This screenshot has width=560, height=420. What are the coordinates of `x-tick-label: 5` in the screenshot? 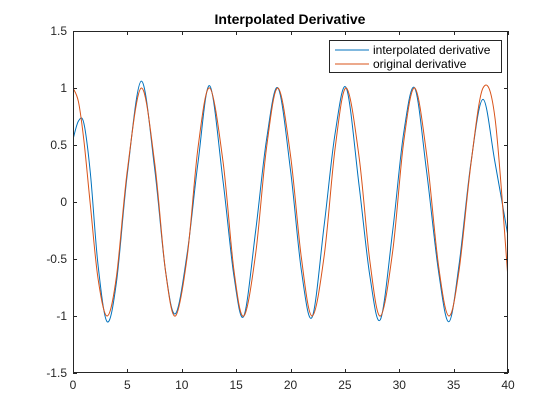 It's located at (127, 385).